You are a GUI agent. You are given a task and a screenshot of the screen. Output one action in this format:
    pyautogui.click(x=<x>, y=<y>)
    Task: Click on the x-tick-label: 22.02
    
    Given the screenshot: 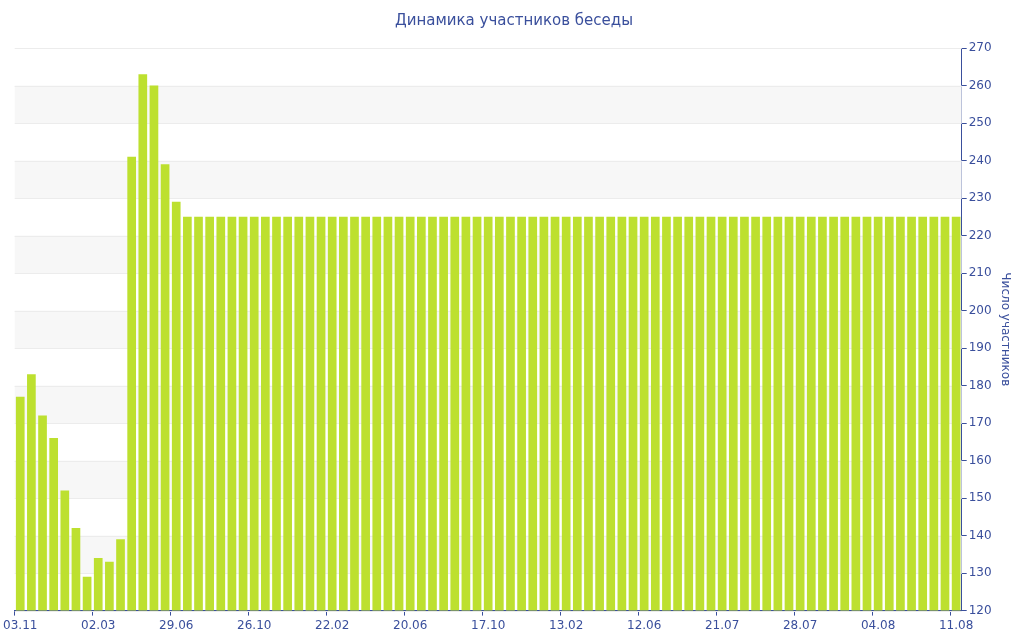 What is the action you would take?
    pyautogui.click(x=332, y=624)
    